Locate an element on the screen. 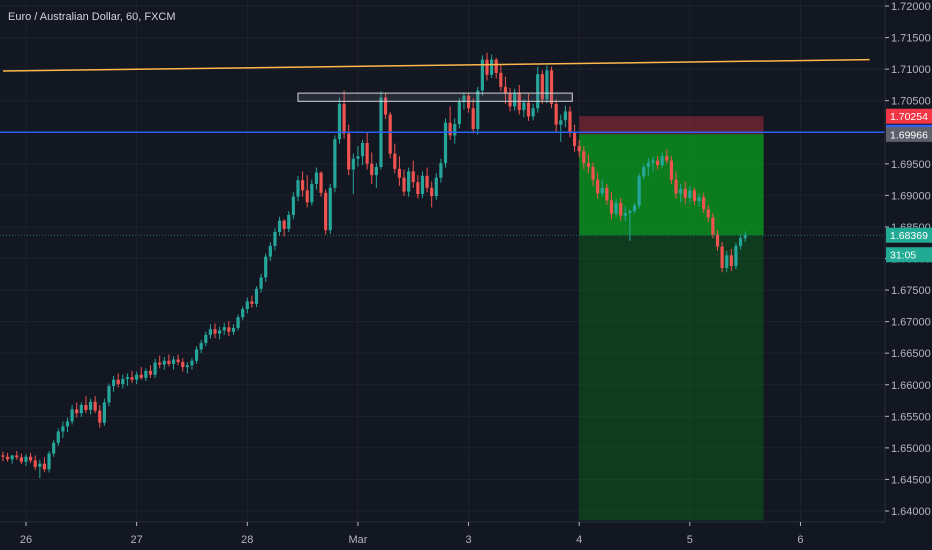  x-tick-label: 4 is located at coordinates (579, 540).